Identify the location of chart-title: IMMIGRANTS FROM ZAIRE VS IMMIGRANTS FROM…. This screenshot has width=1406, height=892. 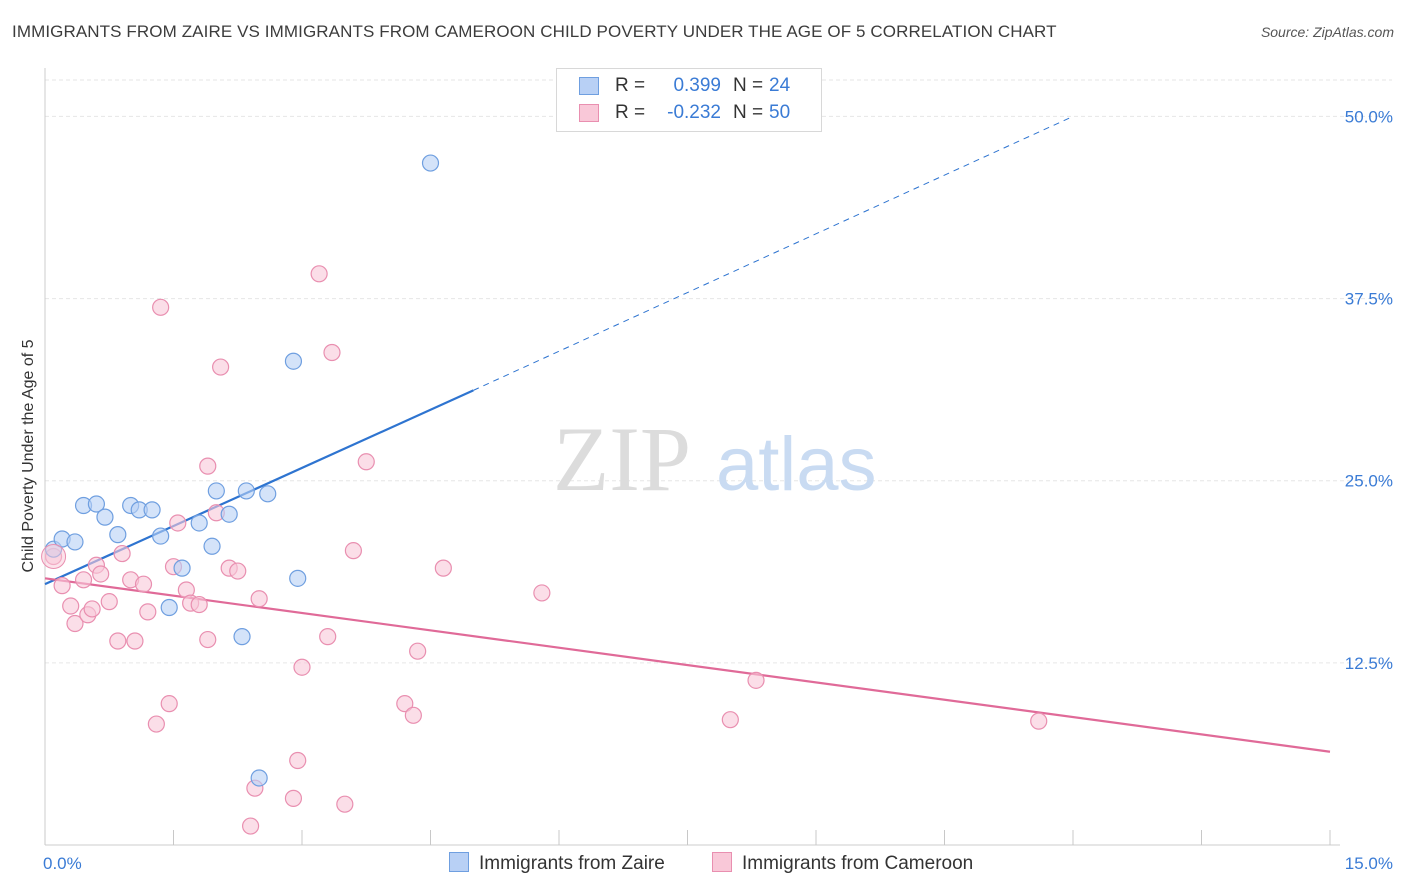
(534, 31).